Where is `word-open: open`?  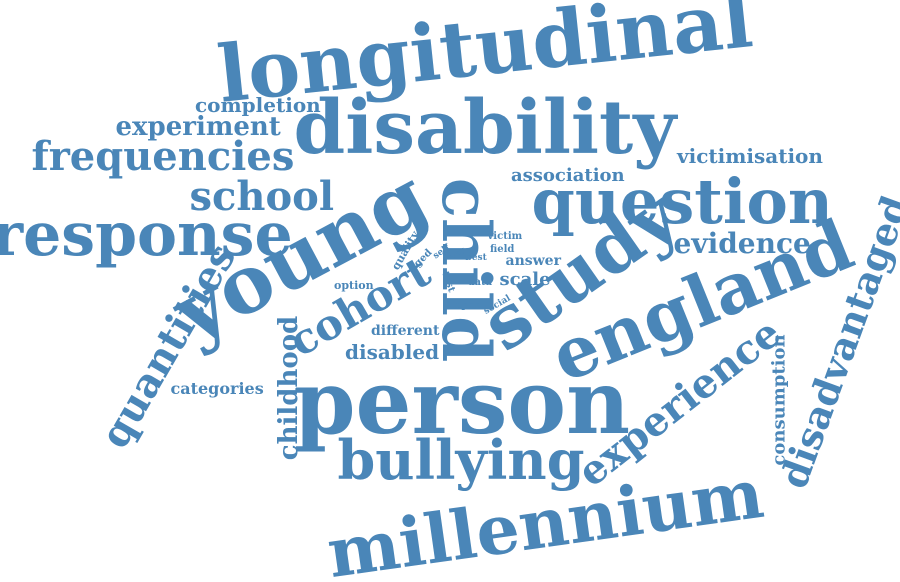 word-open: open is located at coordinates (468, 305).